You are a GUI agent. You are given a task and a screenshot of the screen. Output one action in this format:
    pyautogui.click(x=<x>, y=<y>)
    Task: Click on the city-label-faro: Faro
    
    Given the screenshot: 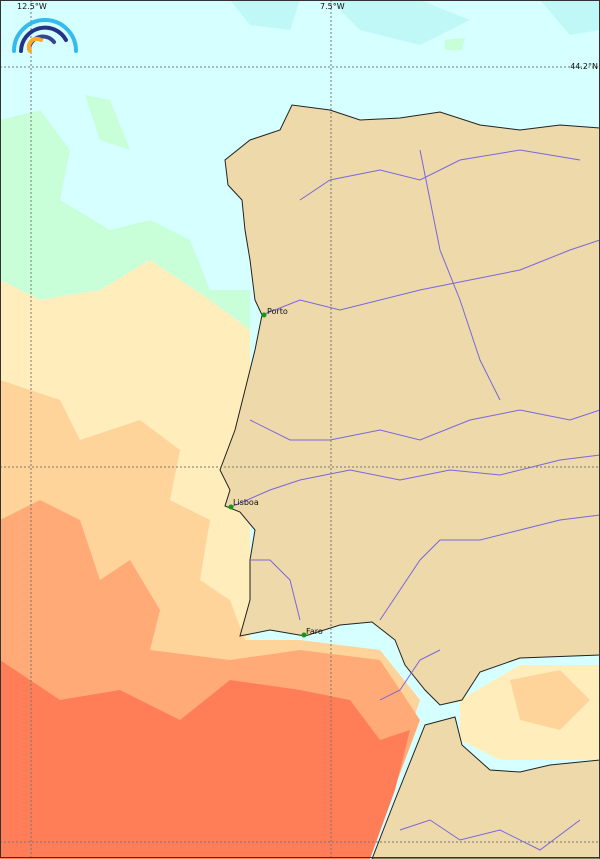 What is the action you would take?
    pyautogui.click(x=314, y=631)
    